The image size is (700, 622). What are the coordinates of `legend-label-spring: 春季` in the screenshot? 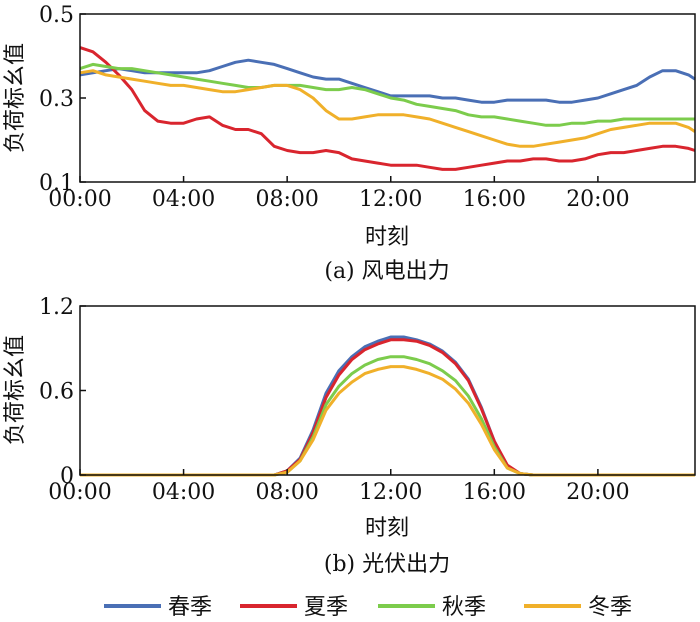 It's located at (190, 607).